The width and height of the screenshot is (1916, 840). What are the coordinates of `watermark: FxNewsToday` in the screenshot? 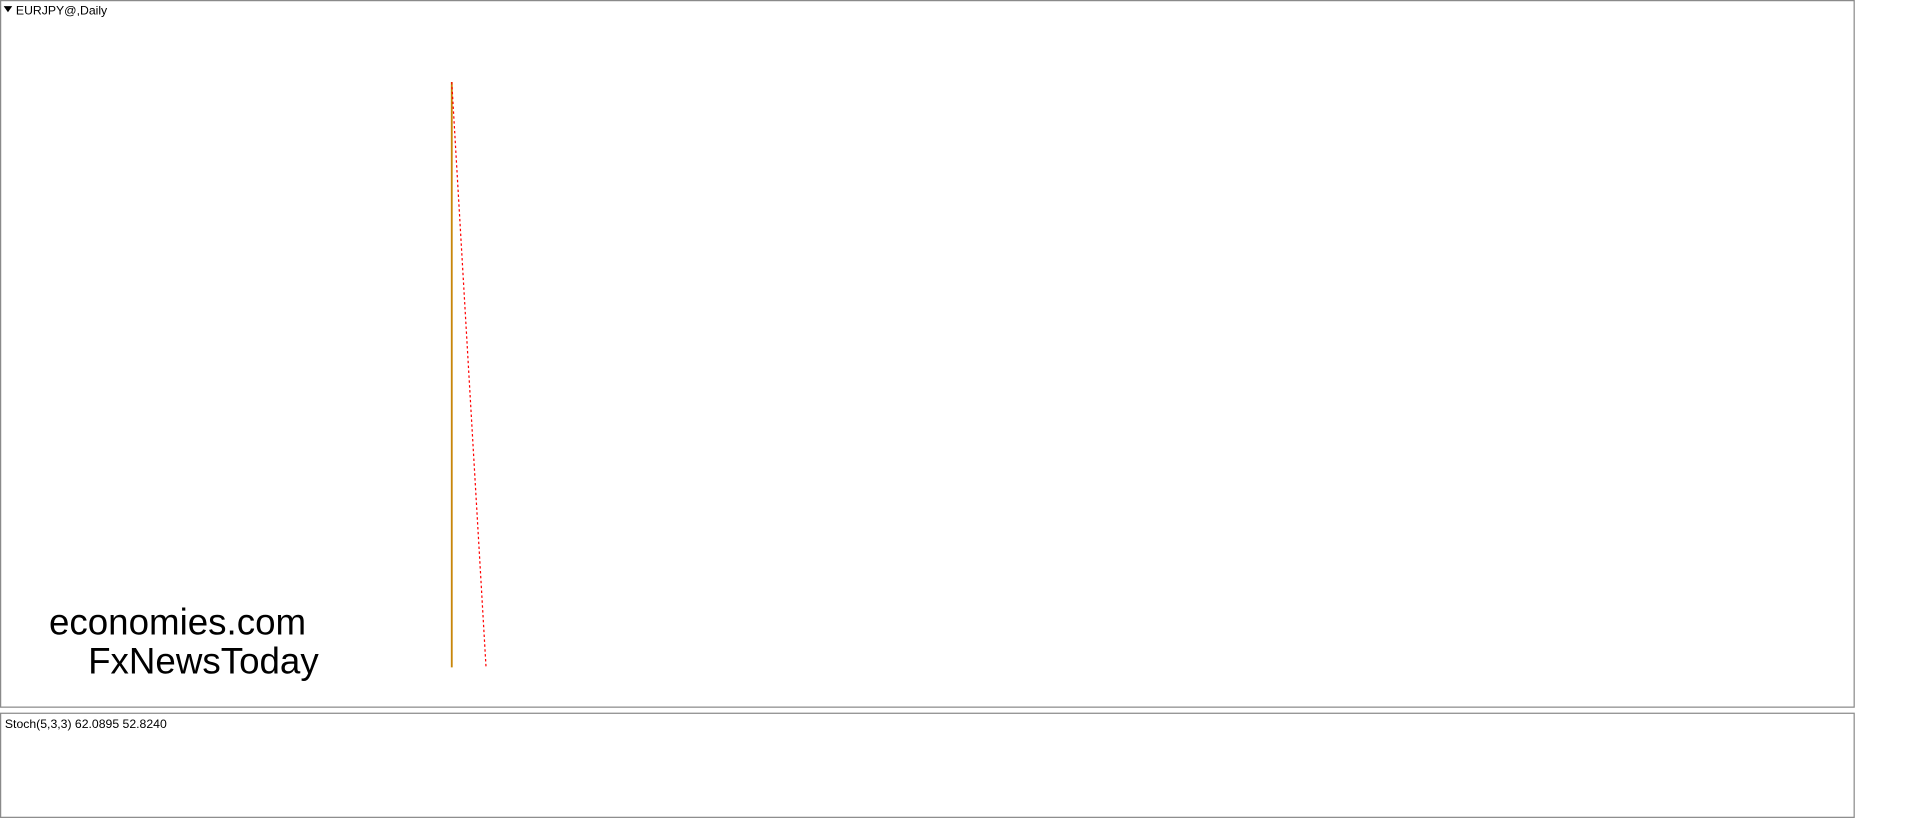 It's located at (203, 660).